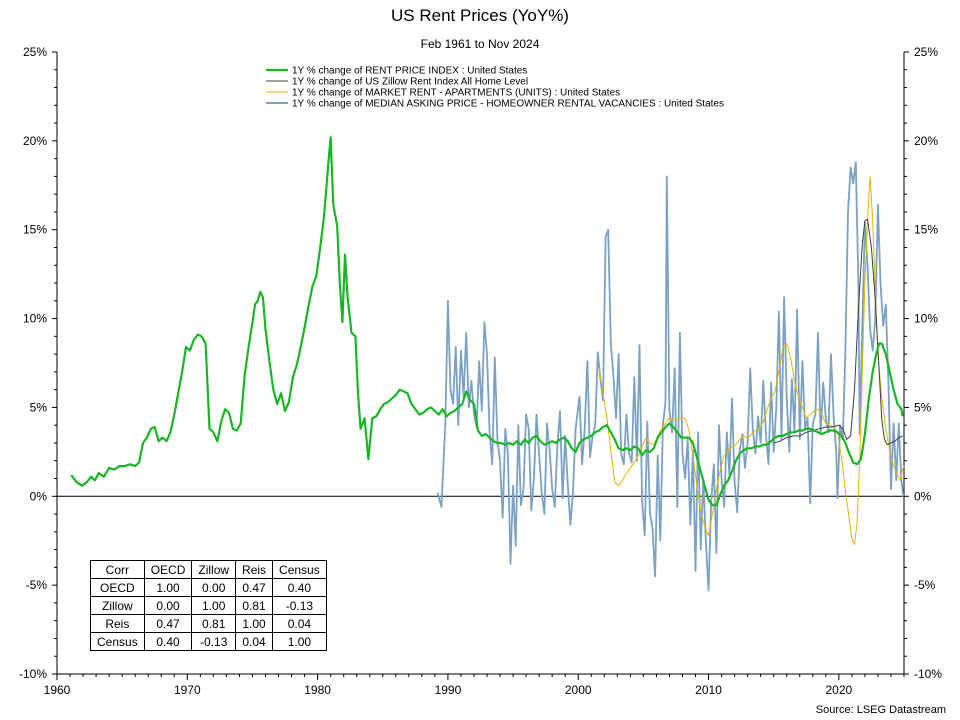 The height and width of the screenshot is (720, 960). What do you see at coordinates (117, 641) in the screenshot?
I see `corr-cell: Census` at bounding box center [117, 641].